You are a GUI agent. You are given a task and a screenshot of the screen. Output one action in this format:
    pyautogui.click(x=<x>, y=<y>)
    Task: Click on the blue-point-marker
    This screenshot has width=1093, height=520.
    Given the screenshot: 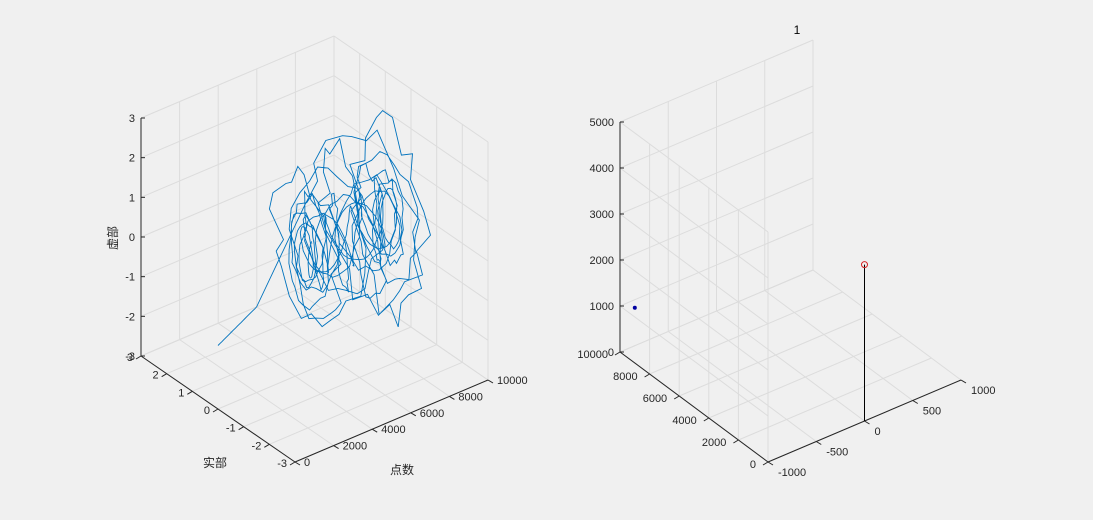 What is the action you would take?
    pyautogui.click(x=634, y=307)
    